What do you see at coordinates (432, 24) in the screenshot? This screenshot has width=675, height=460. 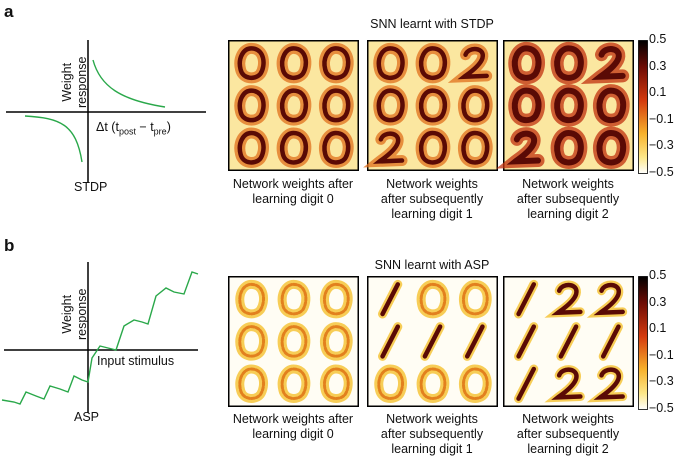 I see `stdp-title: SNN learnt with STDP` at bounding box center [432, 24].